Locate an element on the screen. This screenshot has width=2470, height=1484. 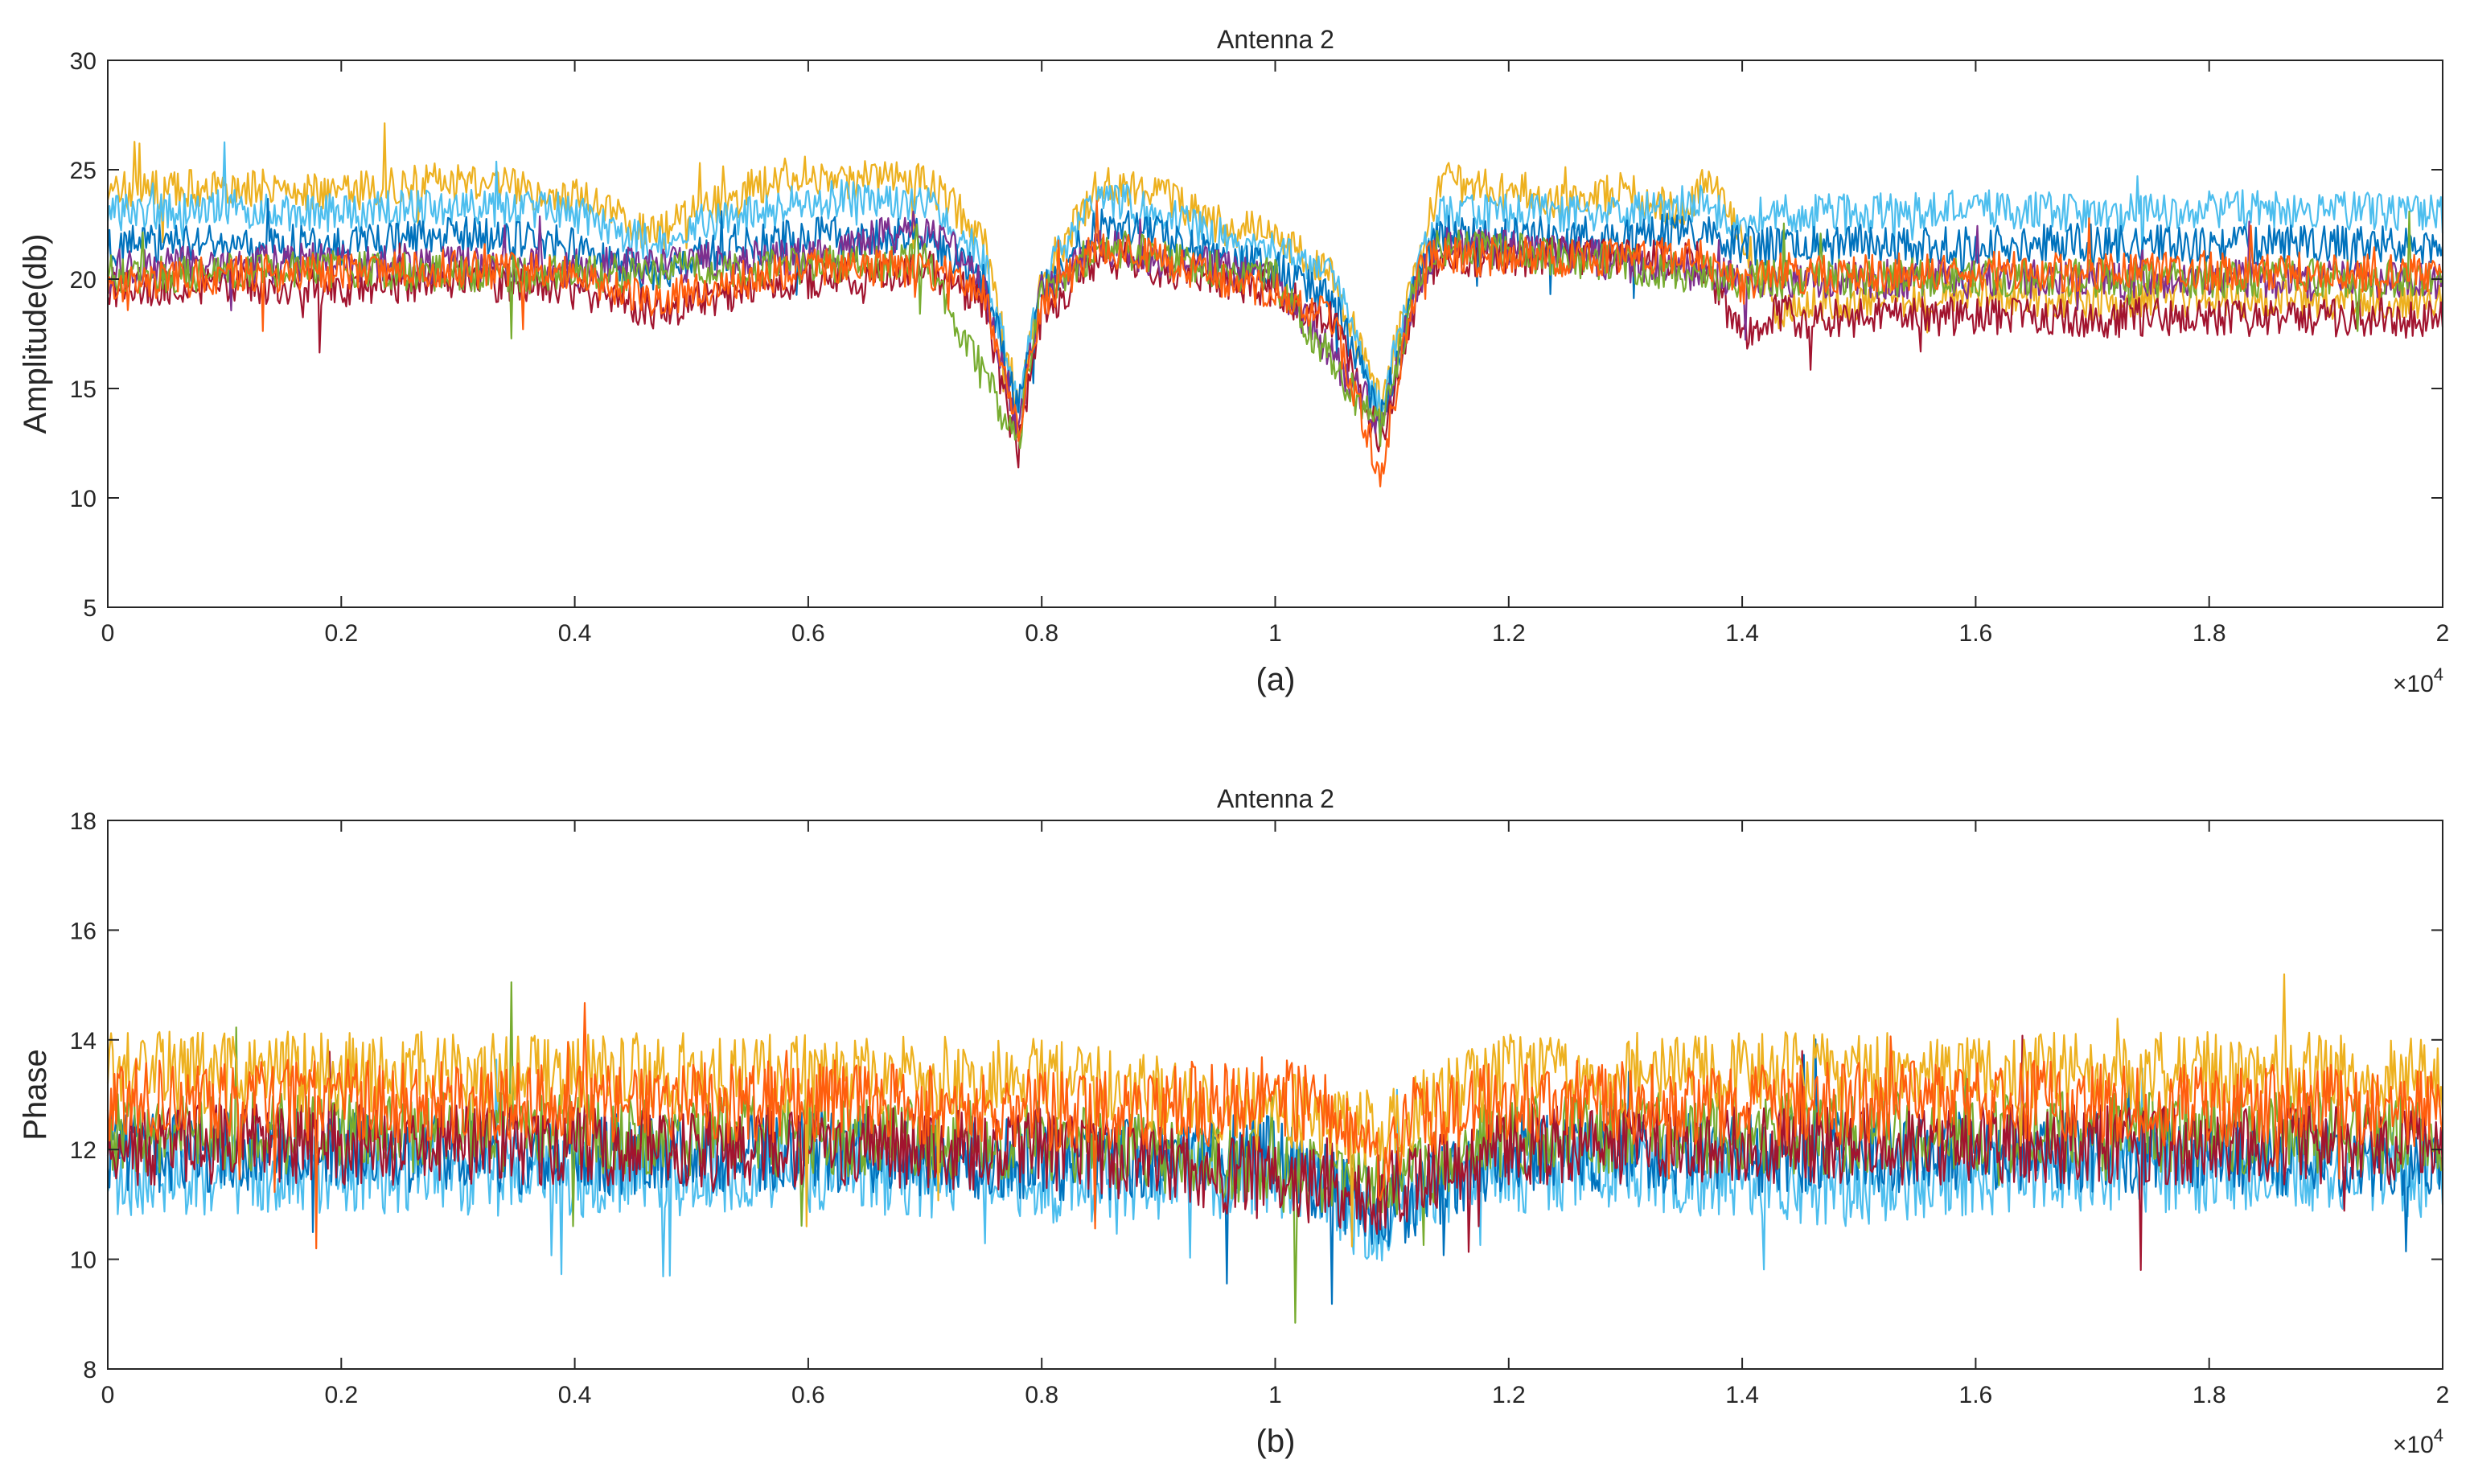
chart-a-xtick-label: 1.8 is located at coordinates (2209, 633).